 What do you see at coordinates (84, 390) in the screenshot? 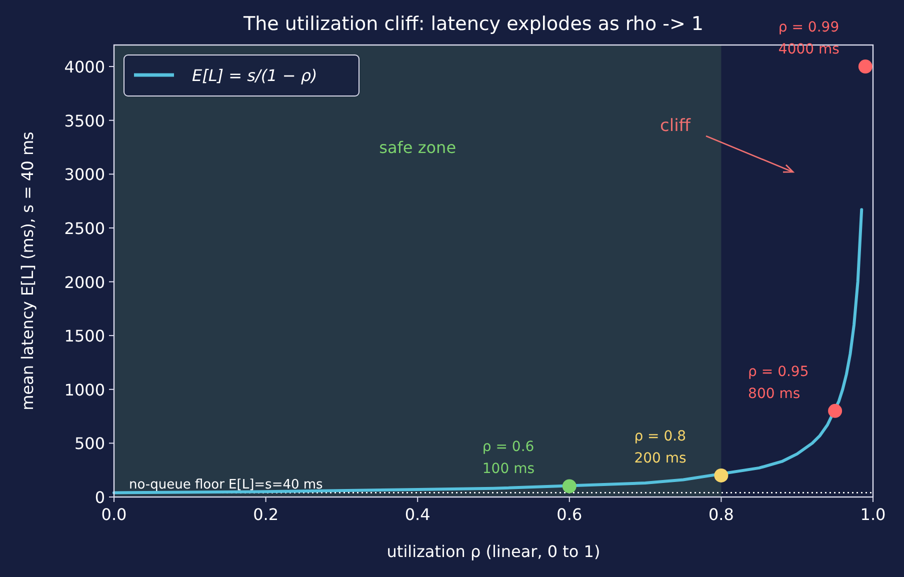
I see `y-tick-label: 1000` at bounding box center [84, 390].